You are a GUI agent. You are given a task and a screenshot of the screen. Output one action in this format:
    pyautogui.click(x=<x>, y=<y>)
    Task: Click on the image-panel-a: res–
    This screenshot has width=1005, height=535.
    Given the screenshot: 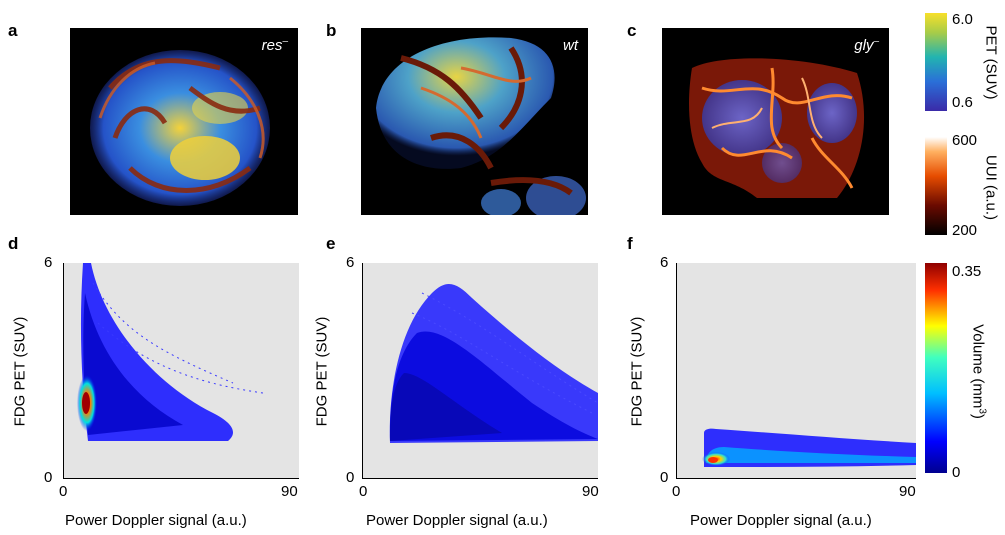 What is the action you would take?
    pyautogui.click(x=184, y=121)
    